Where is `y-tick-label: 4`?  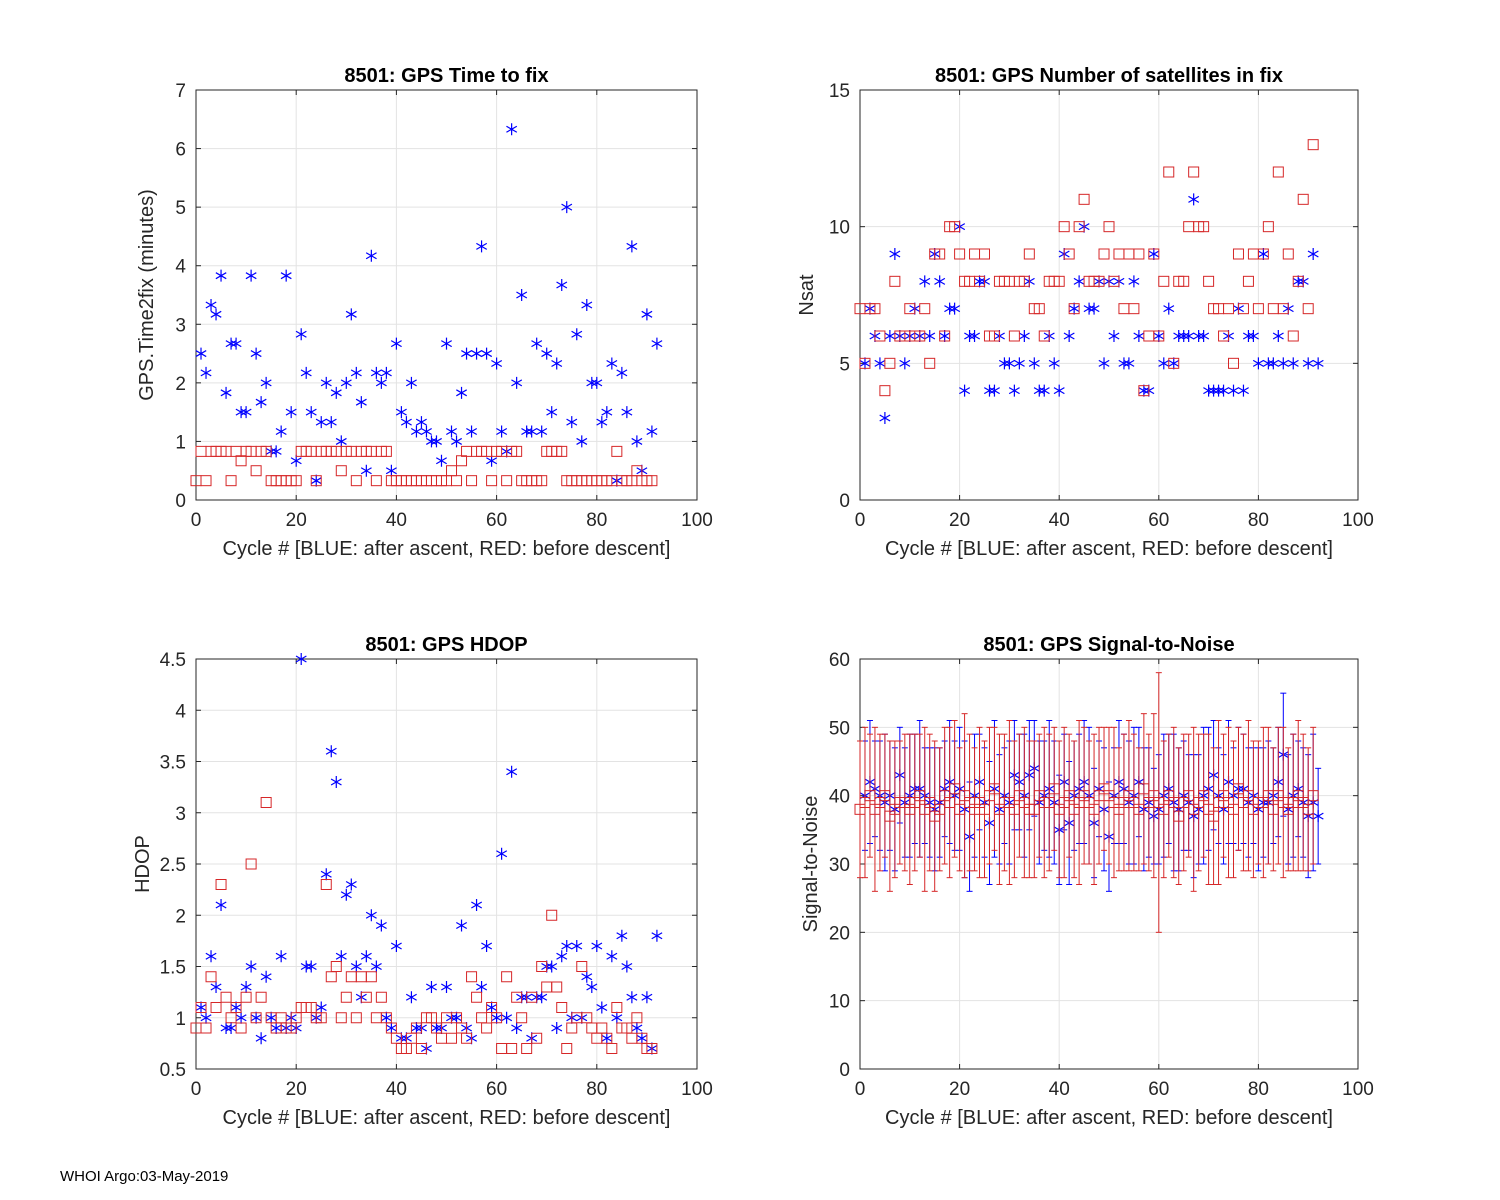 y-tick-label: 4 is located at coordinates (180, 711).